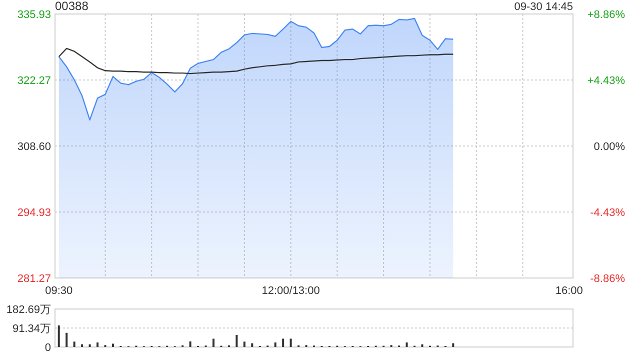 The image size is (640, 360). What do you see at coordinates (606, 81) in the screenshot?
I see `y2-tick-label: +4.43%` at bounding box center [606, 81].